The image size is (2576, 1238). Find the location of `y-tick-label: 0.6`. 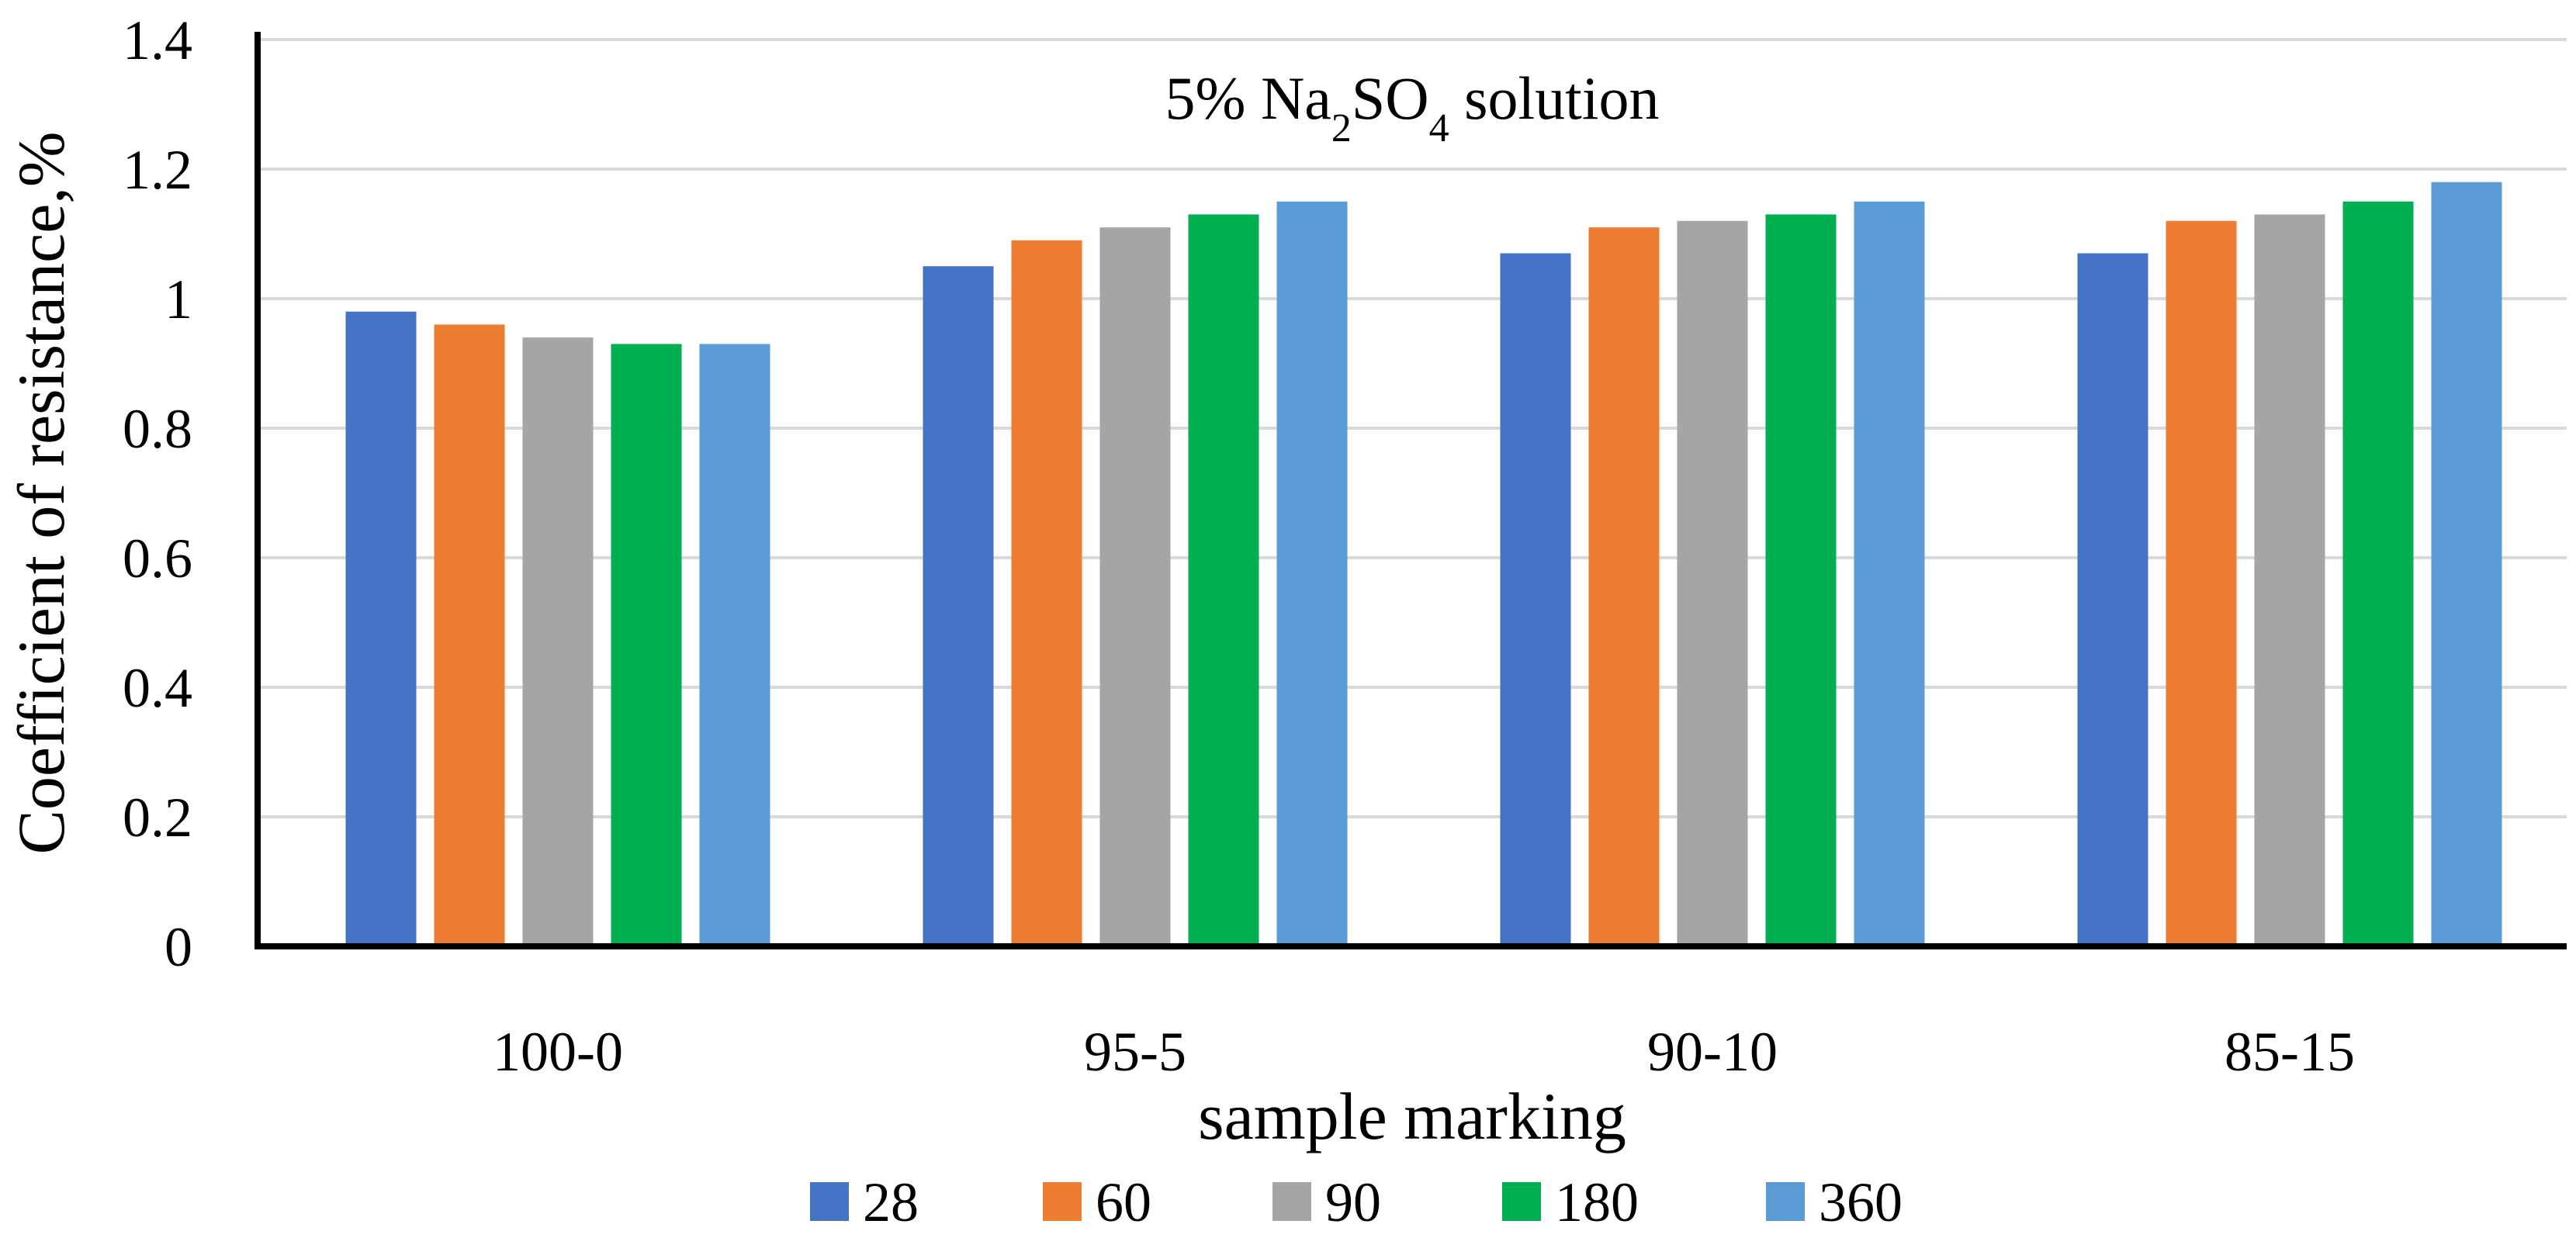

y-tick-label: 0.6 is located at coordinates (157, 558).